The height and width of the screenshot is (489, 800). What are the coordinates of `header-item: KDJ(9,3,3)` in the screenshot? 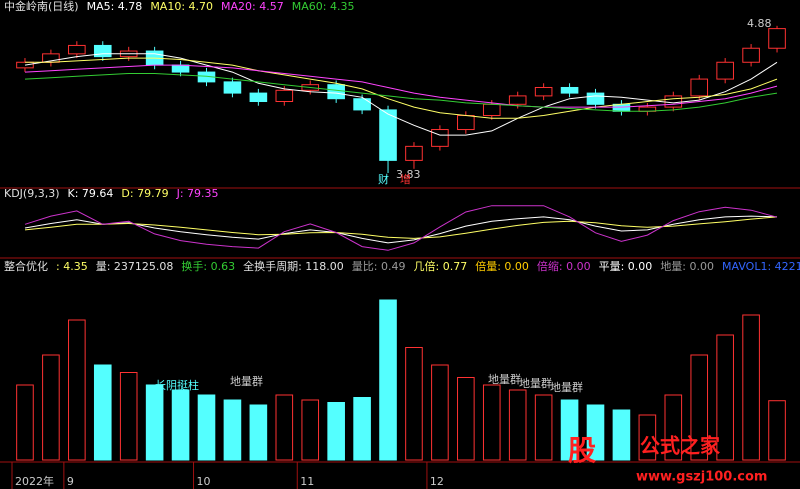 It's located at (32, 193).